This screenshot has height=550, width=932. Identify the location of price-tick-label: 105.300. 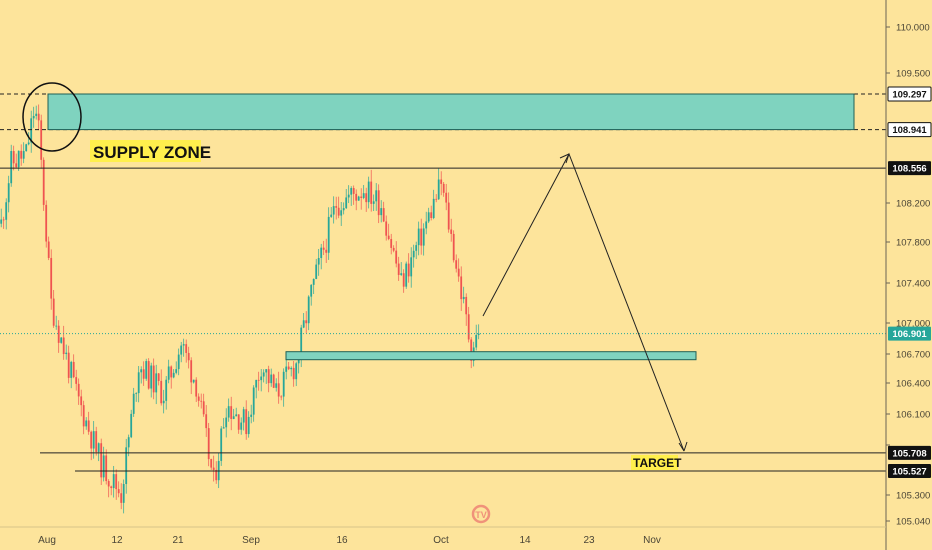
(913, 496).